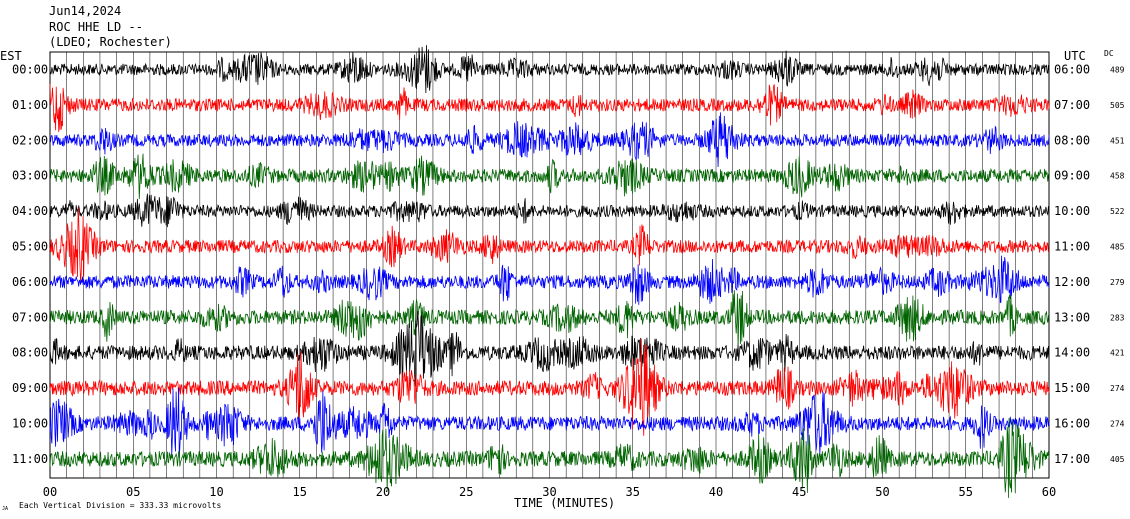  I want to click on header-station: ROC HHE LD --, so click(96, 27).